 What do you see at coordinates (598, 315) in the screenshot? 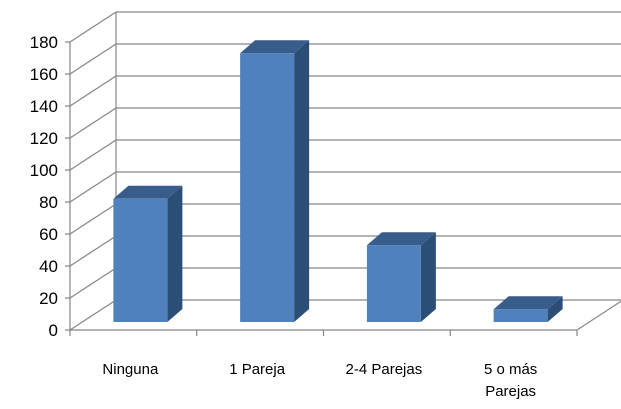
I see `floor-right-edge` at bounding box center [598, 315].